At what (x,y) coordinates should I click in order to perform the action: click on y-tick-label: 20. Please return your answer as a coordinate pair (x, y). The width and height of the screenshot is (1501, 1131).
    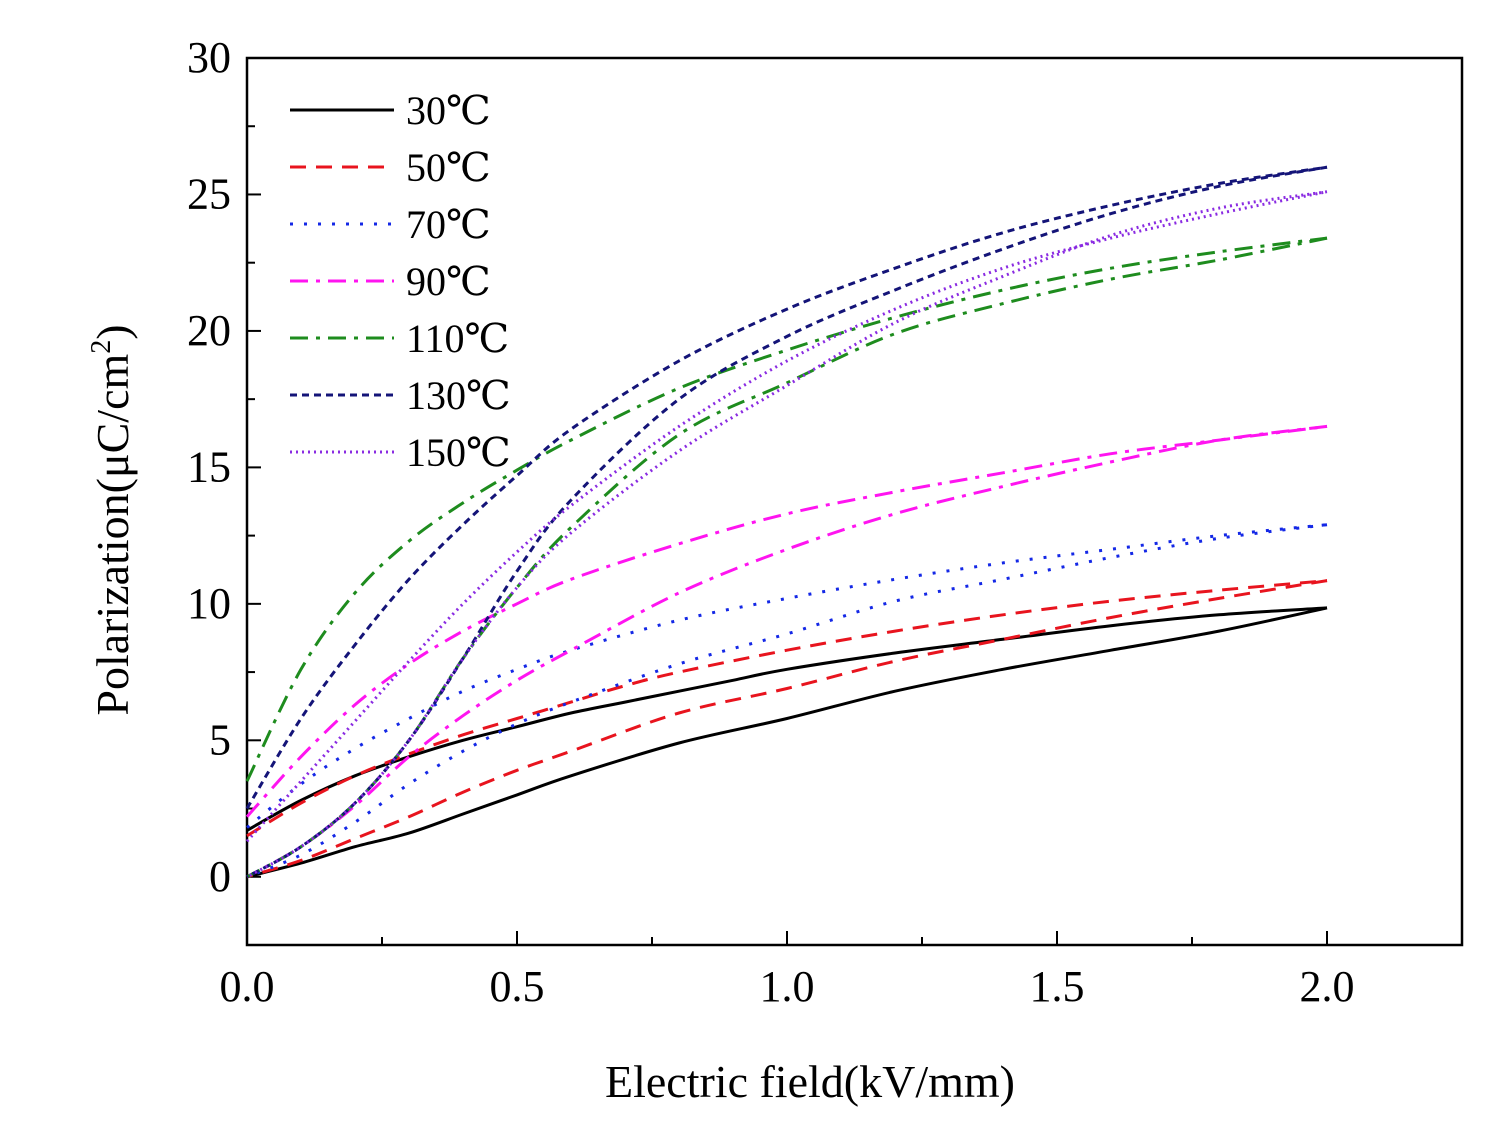
    Looking at the image, I should click on (209, 330).